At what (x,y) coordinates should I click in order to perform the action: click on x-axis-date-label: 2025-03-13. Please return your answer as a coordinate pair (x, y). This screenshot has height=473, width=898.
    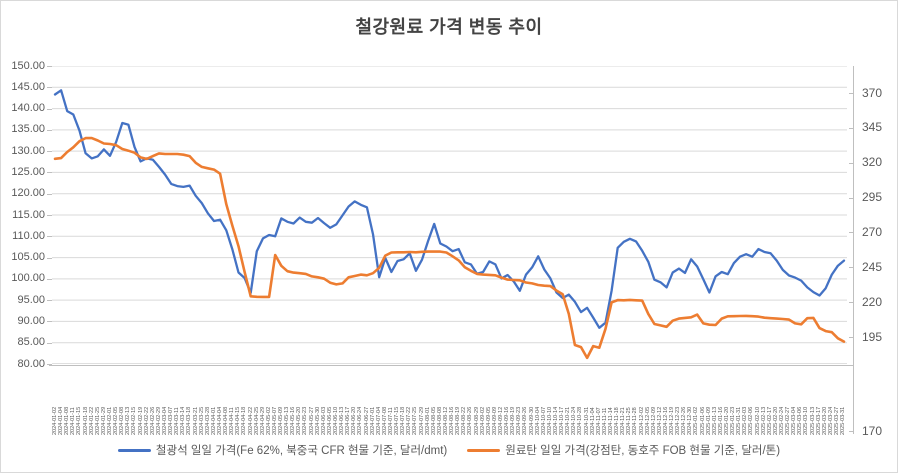
    Looking at the image, I should click on (812, 420).